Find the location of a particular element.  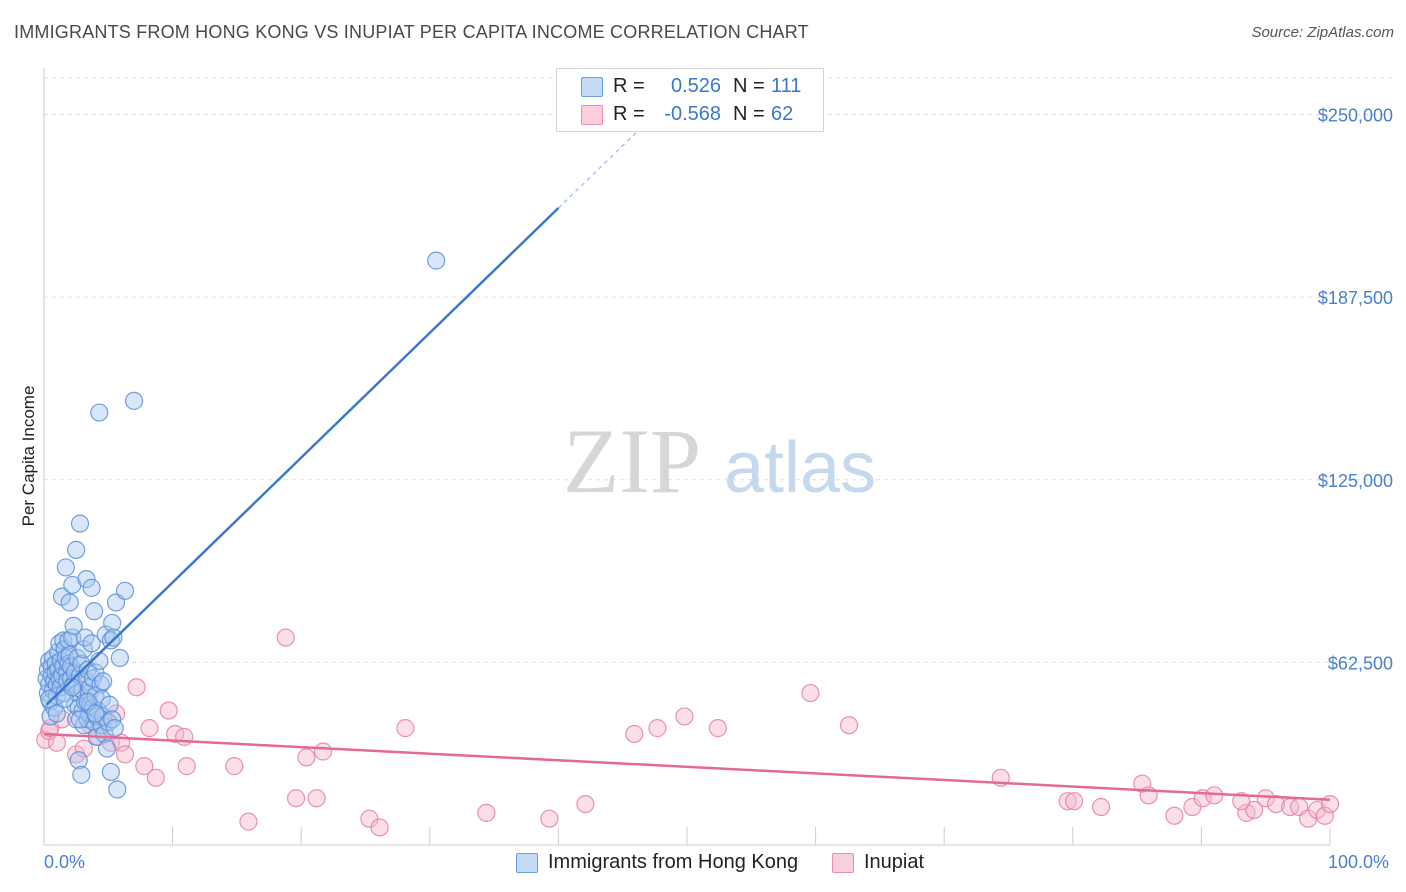

watermark: ZIP atlas is located at coordinates (719, 461).